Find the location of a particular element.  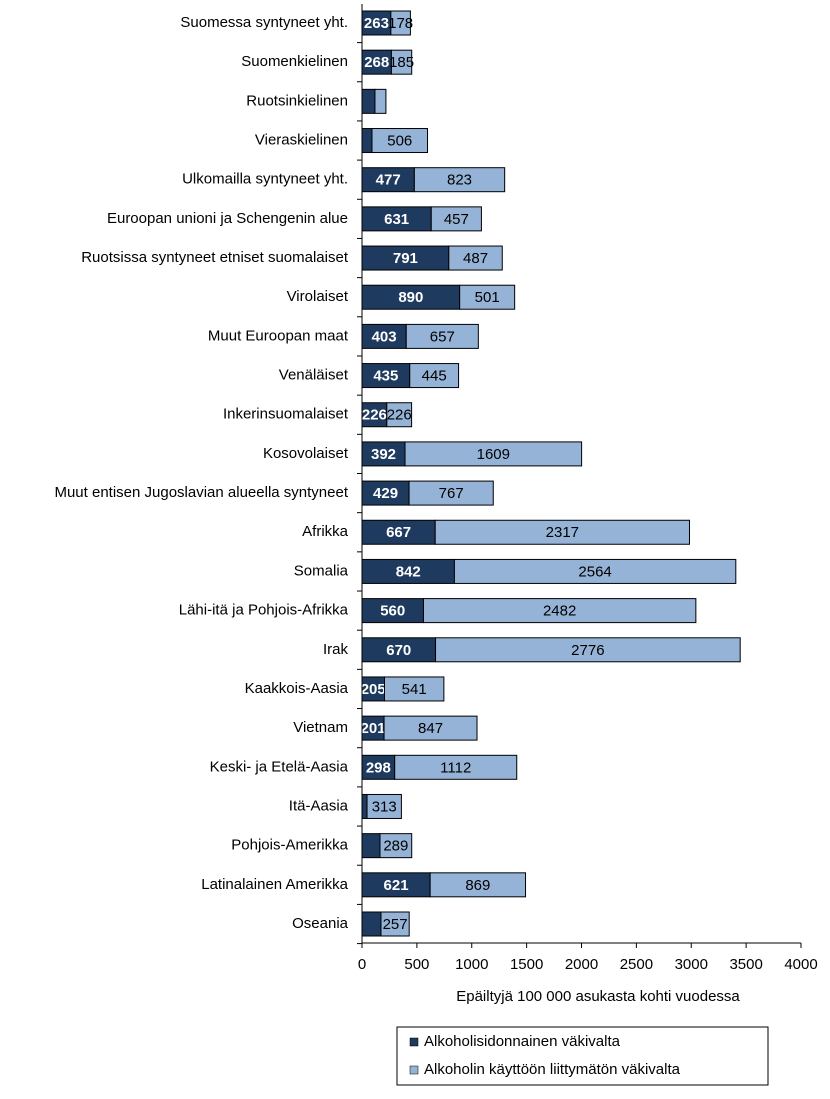

data-label: 435 is located at coordinates (385, 376).